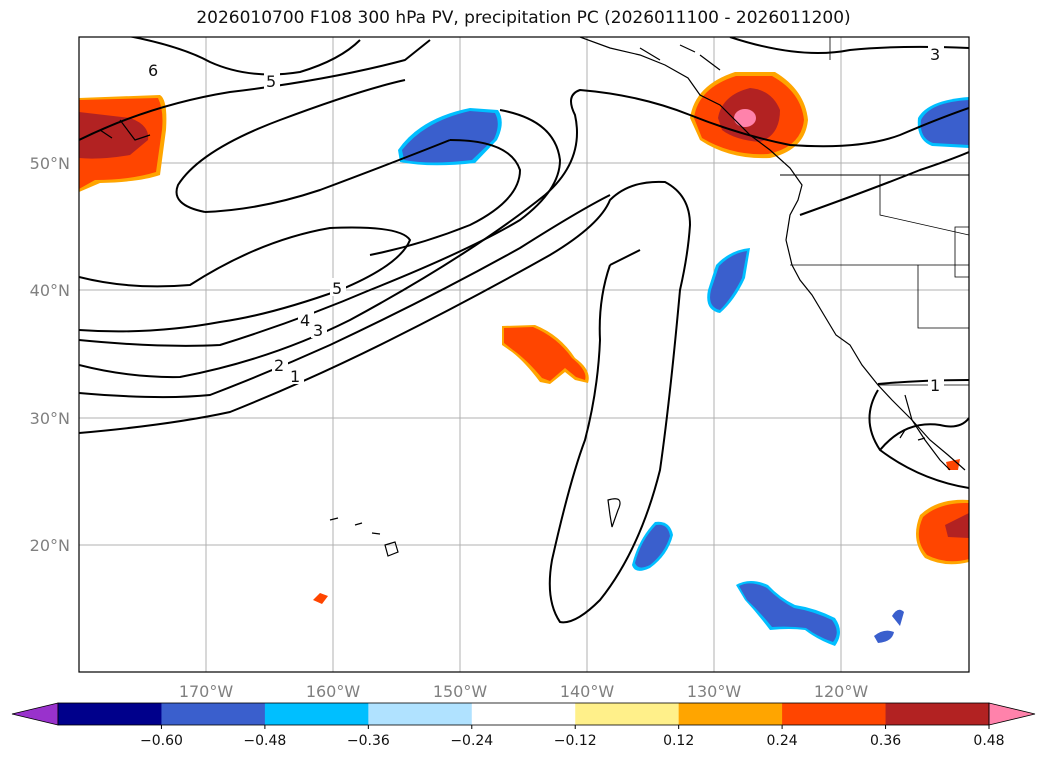 The height and width of the screenshot is (765, 1047). Describe the element at coordinates (460, 691) in the screenshot. I see `lon-label: 150°W` at that location.